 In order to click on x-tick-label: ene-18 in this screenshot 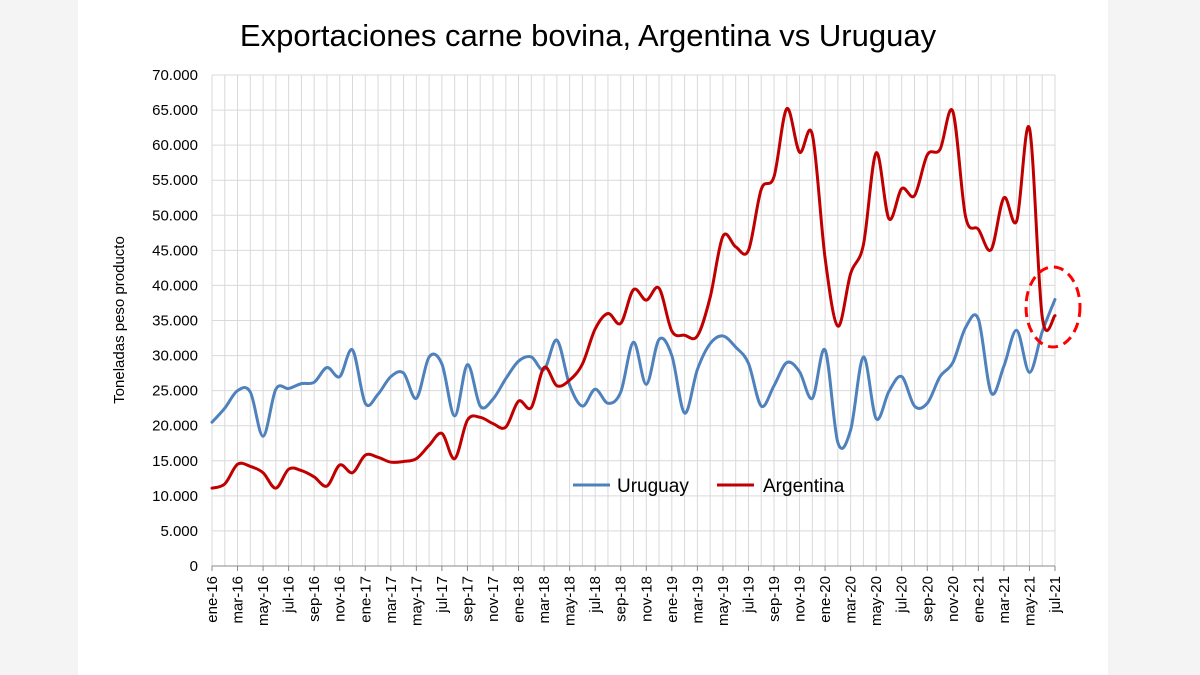, I will do `click(519, 599)`.